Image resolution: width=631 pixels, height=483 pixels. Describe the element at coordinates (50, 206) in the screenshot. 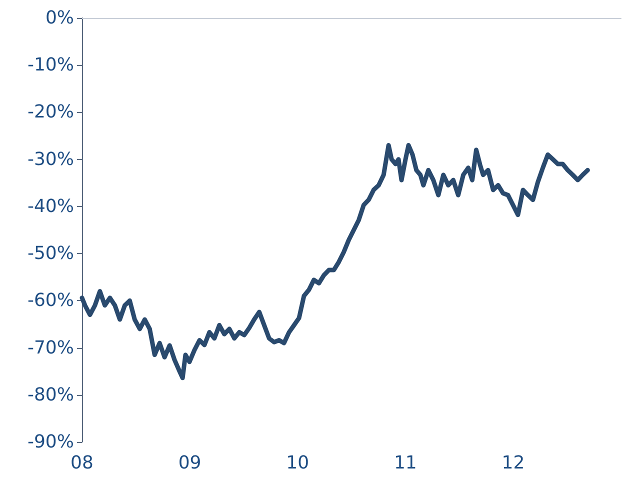

I see `y-tick-label: -40%` at that location.